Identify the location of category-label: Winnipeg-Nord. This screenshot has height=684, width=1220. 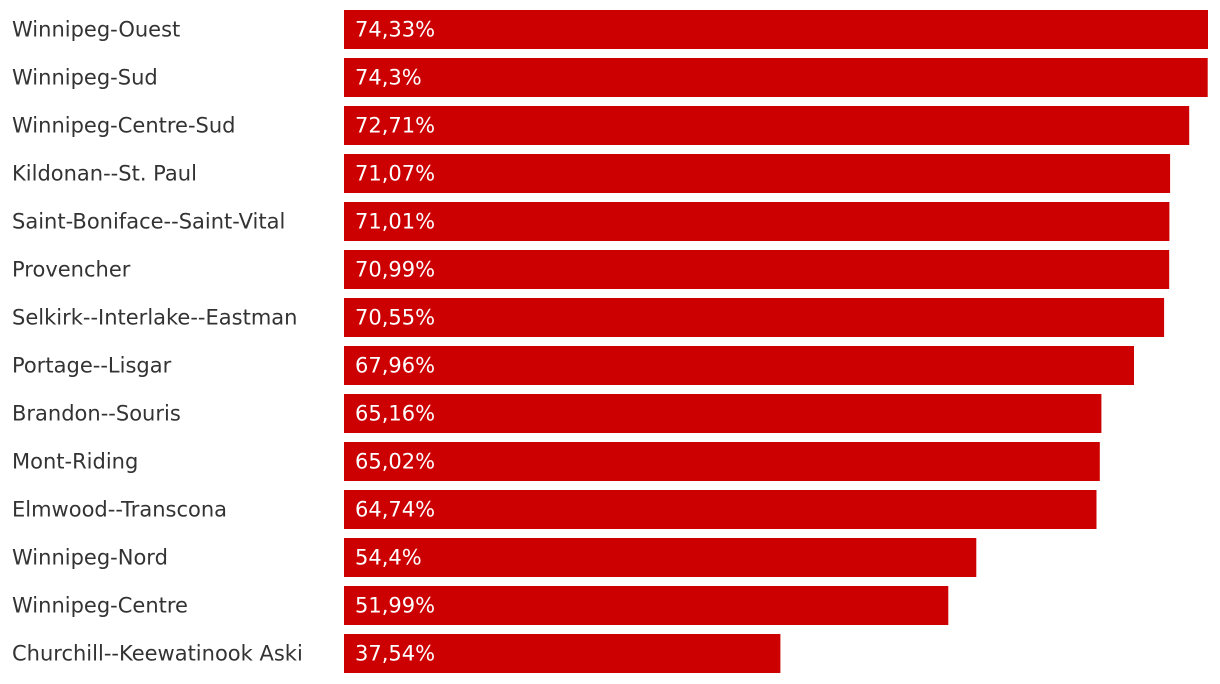
(90, 558).